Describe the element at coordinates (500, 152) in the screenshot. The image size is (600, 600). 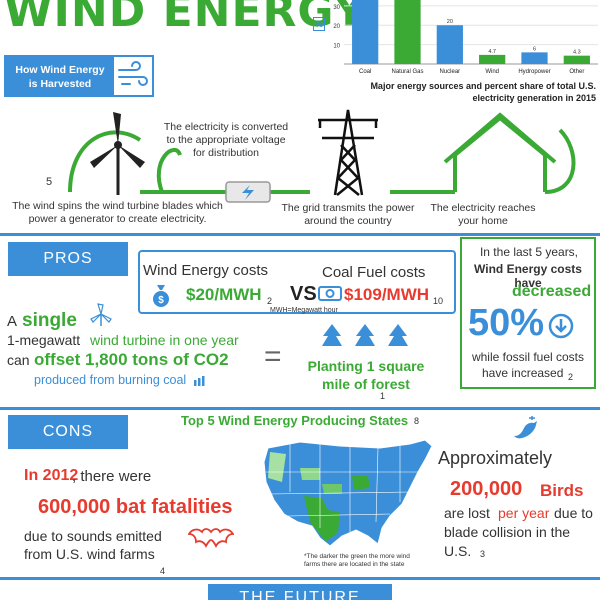
I see `house-icon` at that location.